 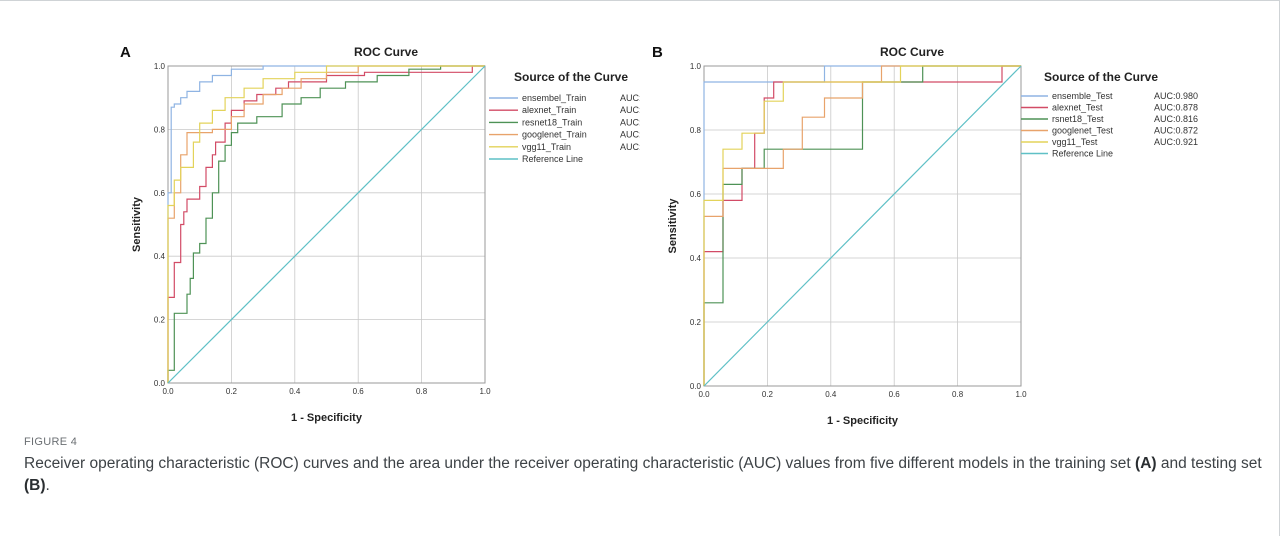 What do you see at coordinates (1077, 108) in the screenshot?
I see `panel-b-legend-name-1: alexnet_Test` at bounding box center [1077, 108].